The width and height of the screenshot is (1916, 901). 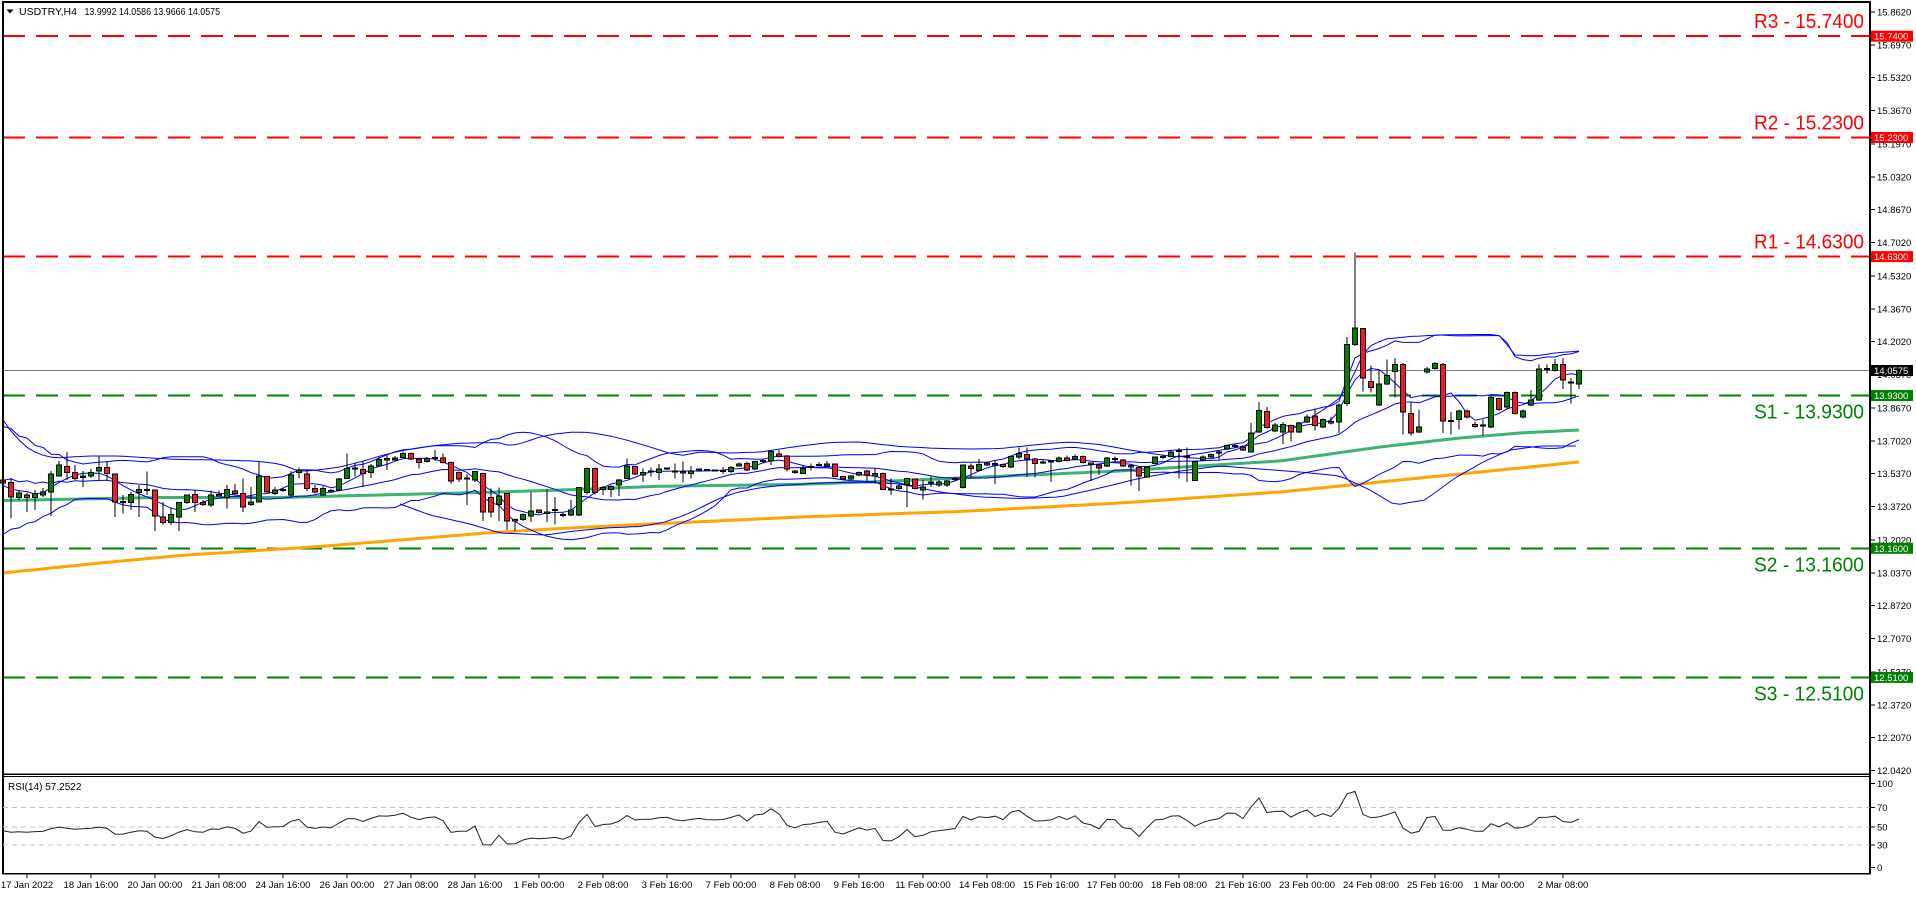 What do you see at coordinates (48, 12) in the screenshot?
I see `svg-text: USDTRY,H4` at bounding box center [48, 12].